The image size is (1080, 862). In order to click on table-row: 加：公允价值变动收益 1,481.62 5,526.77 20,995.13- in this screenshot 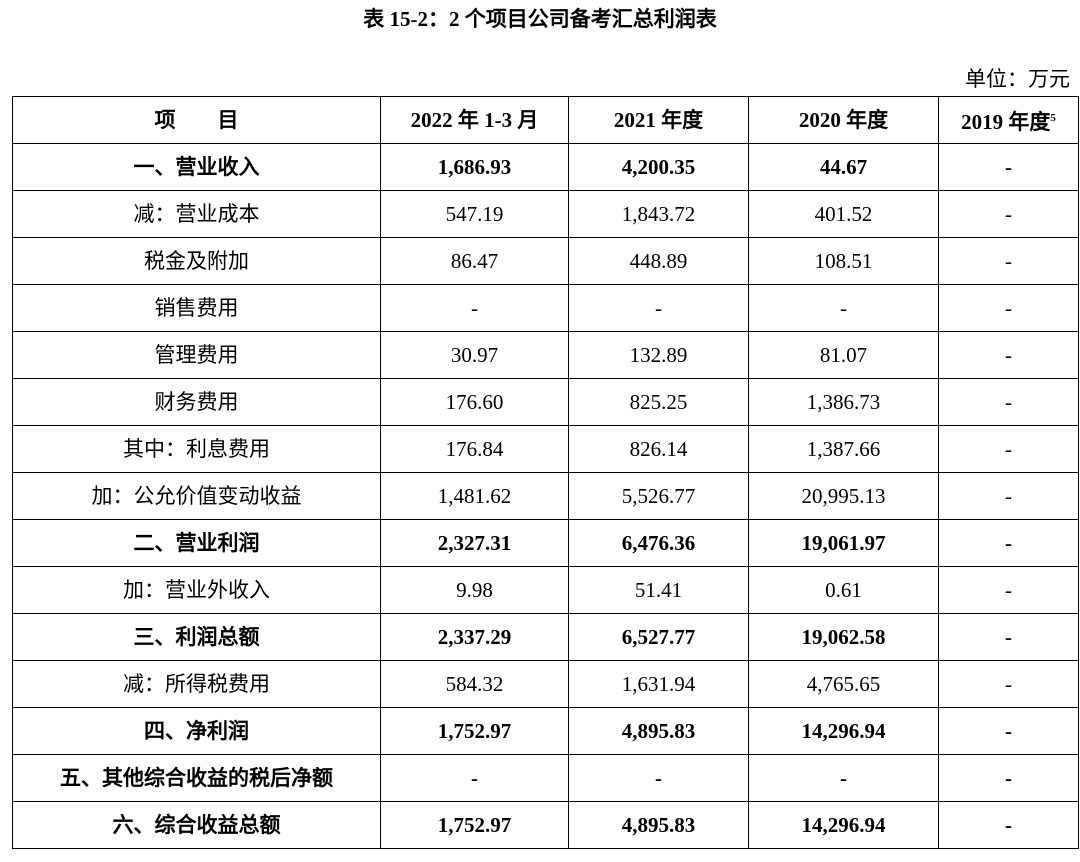, I will do `click(545, 496)`.